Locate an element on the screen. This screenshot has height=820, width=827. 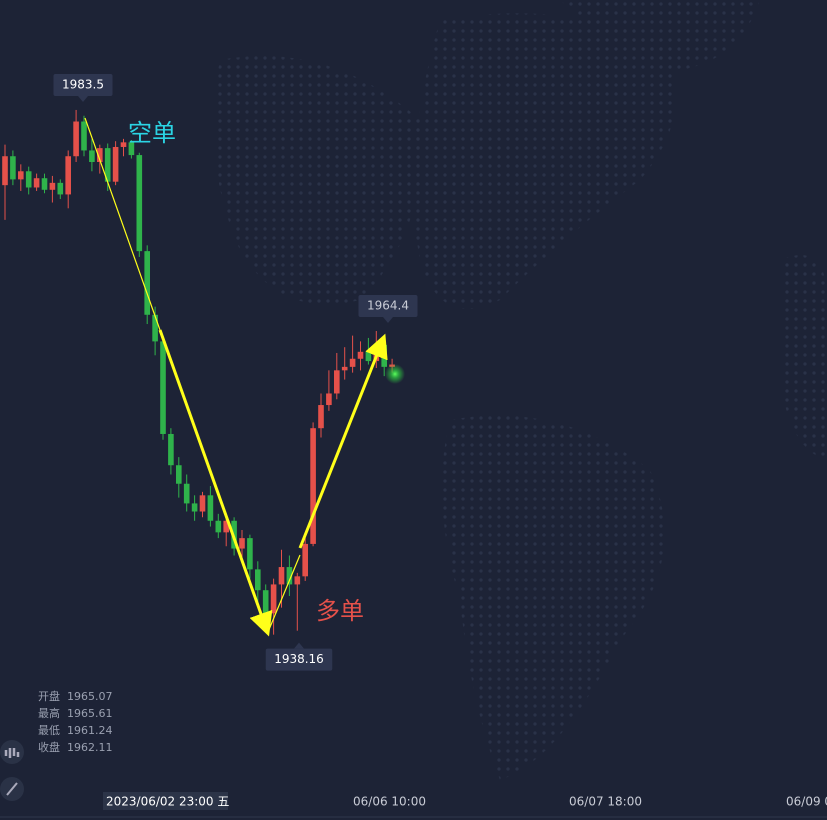
readout-value: 1965.07 is located at coordinates (90, 696).